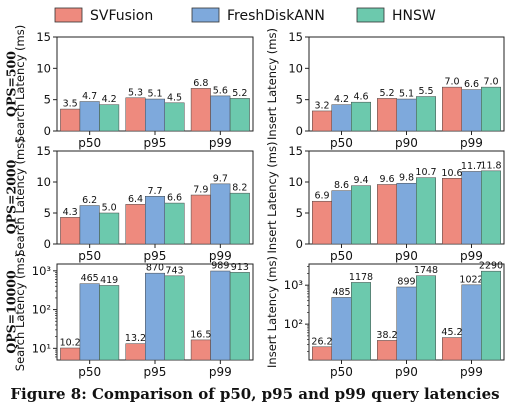 This screenshot has width=510, height=415. I want to click on bar-label-5-0-2: 1178, so click(361, 277).